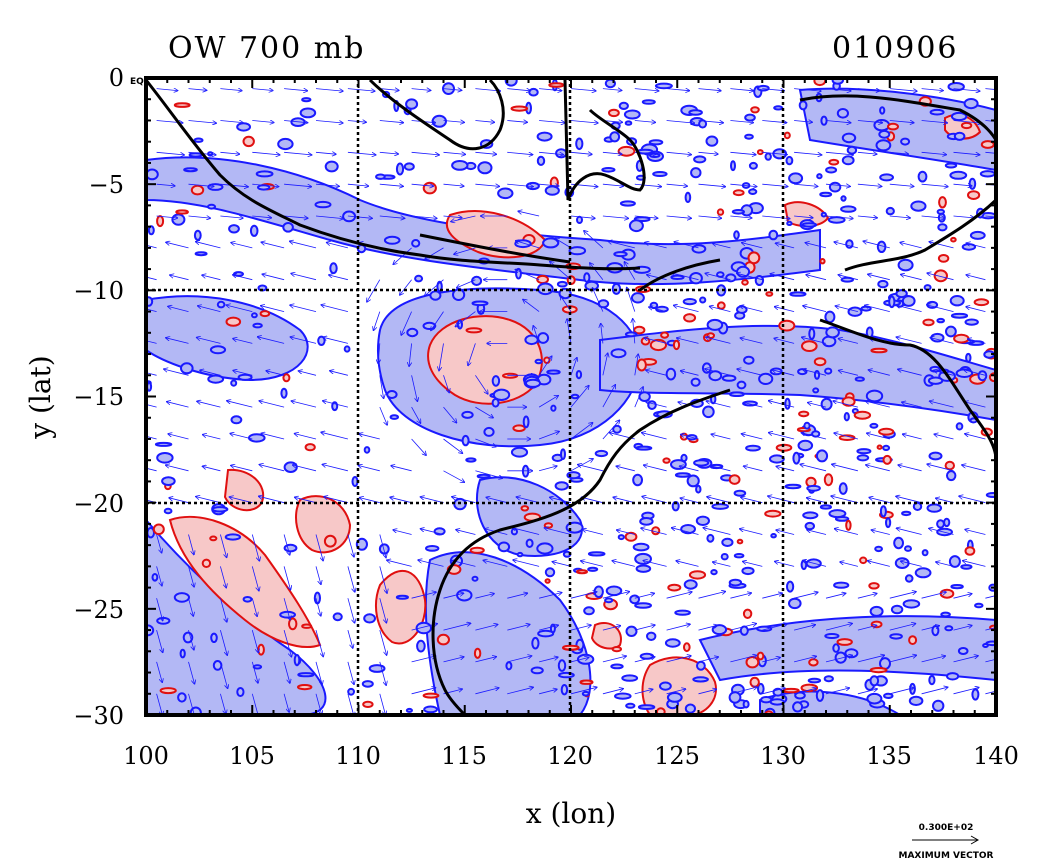  Describe the element at coordinates (146, 756) in the screenshot. I see `x-tick-label: 100` at that location.